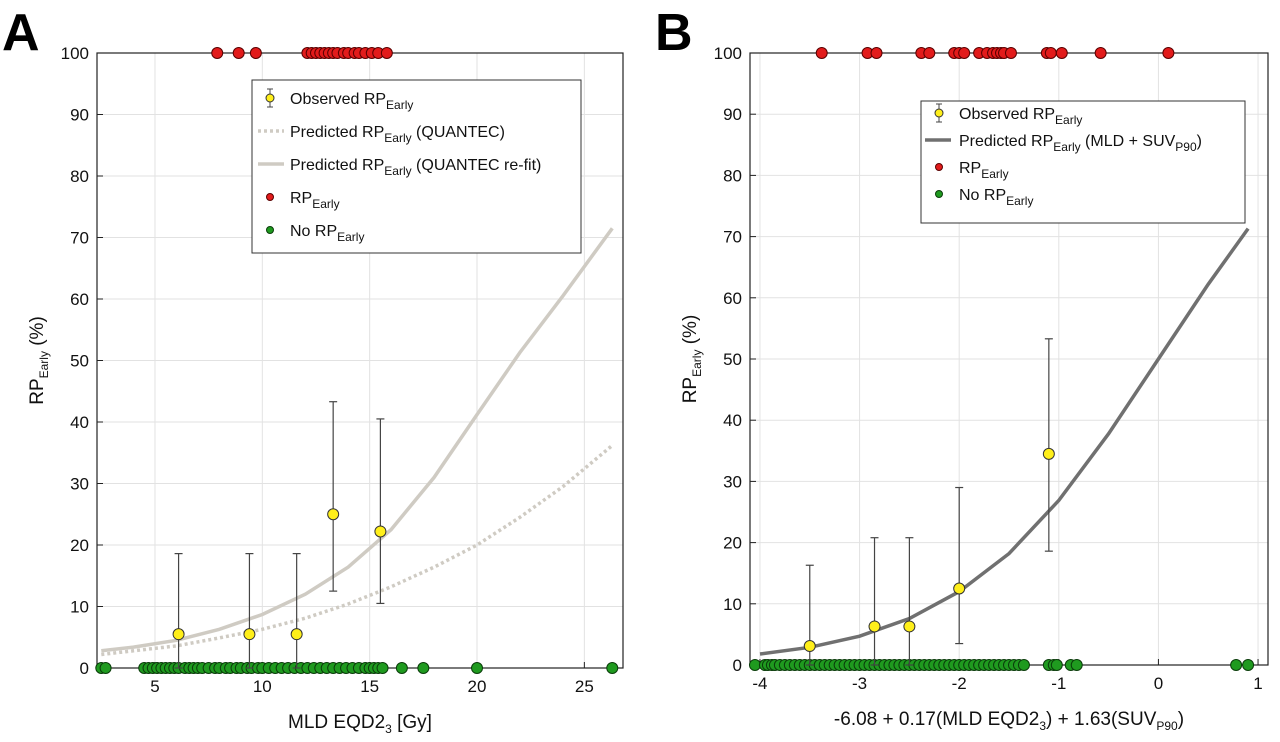 Image resolution: width=1280 pixels, height=742 pixels. Describe the element at coordinates (1058, 683) in the screenshot. I see `x-tick-label: -1` at that location.